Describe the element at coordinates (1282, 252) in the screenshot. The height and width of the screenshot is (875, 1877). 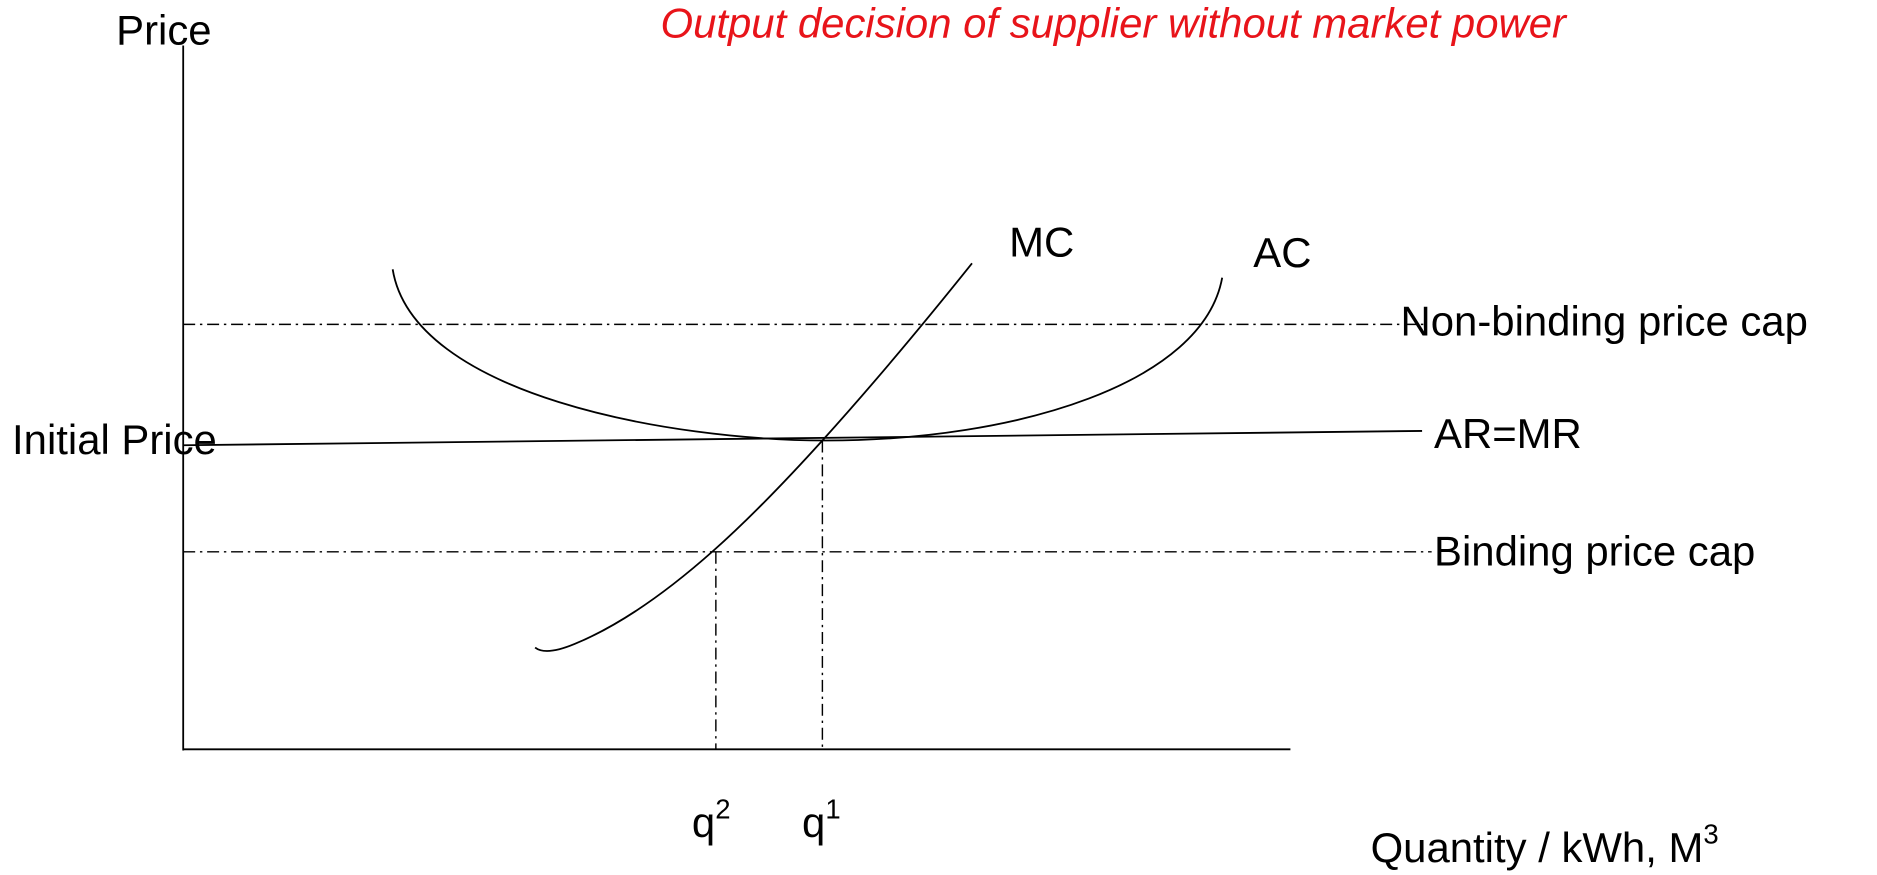
I see `ac-label: AC` at that location.